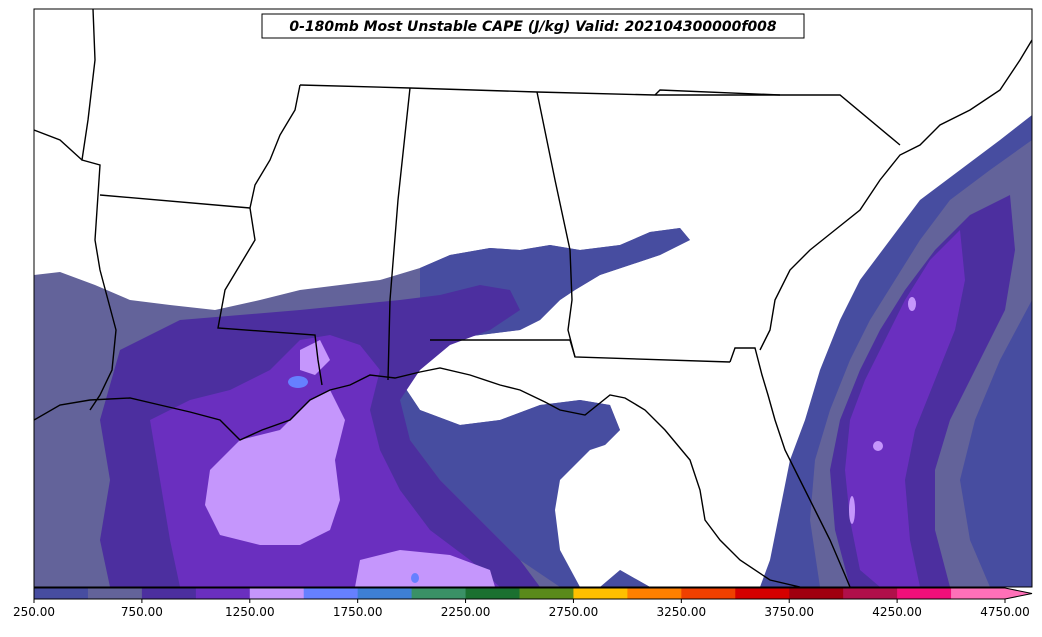 The image size is (1042, 637). What do you see at coordinates (682, 612) in the screenshot?
I see `colorbar-tick-label: 3250.00` at bounding box center [682, 612].